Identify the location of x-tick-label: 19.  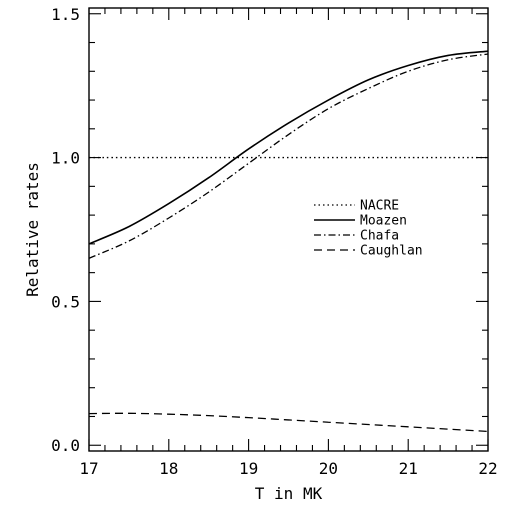
(248, 468).